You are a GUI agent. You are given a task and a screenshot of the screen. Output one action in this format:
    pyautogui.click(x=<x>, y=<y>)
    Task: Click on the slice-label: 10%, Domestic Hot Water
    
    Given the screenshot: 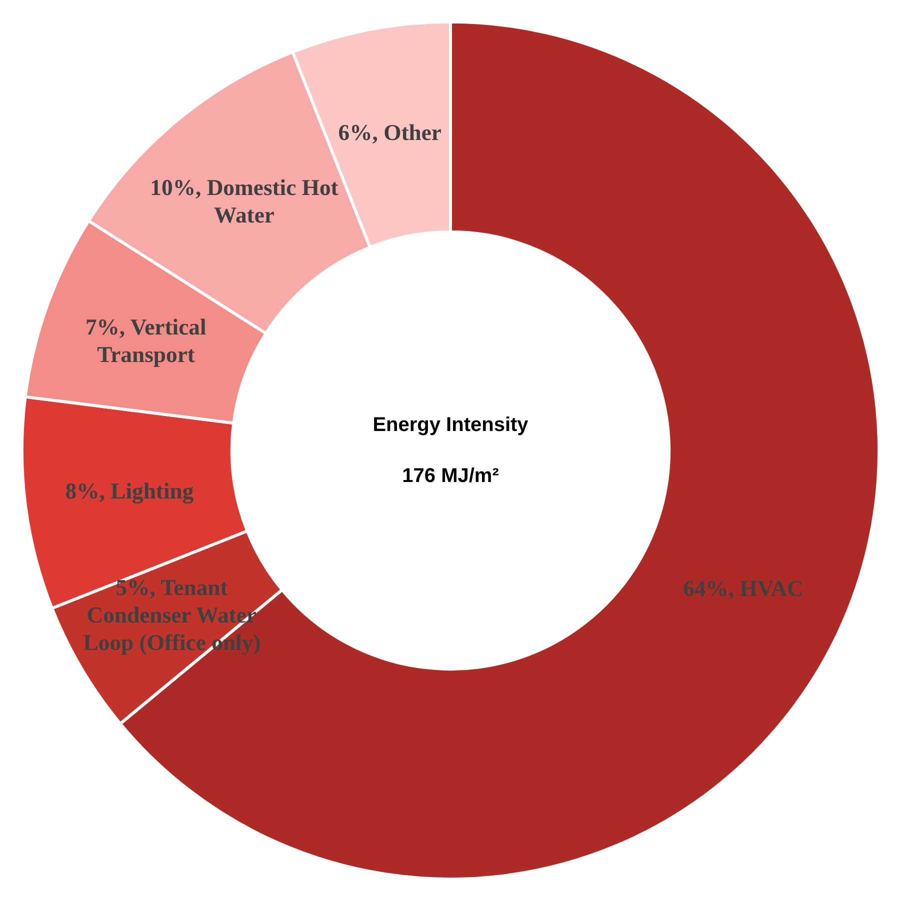 What is the action you would take?
    pyautogui.click(x=244, y=201)
    